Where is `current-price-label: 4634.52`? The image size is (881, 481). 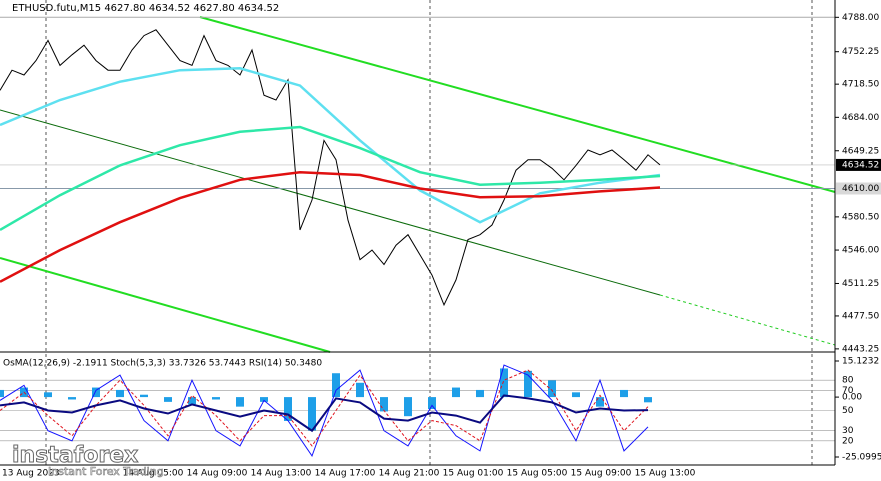
current-price-label: 4634.52 is located at coordinates (860, 165).